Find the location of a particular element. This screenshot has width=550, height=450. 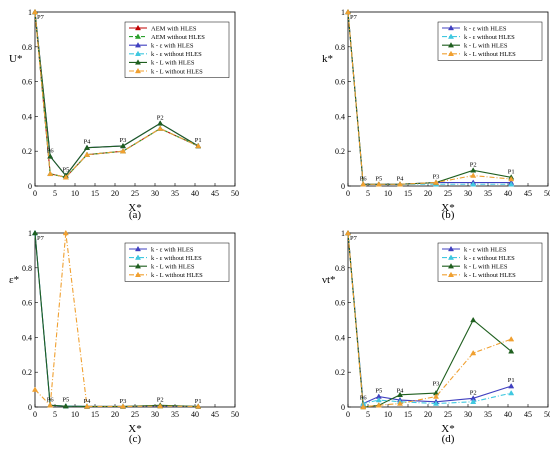

legend-label: k - L without HLES is located at coordinates (177, 71).